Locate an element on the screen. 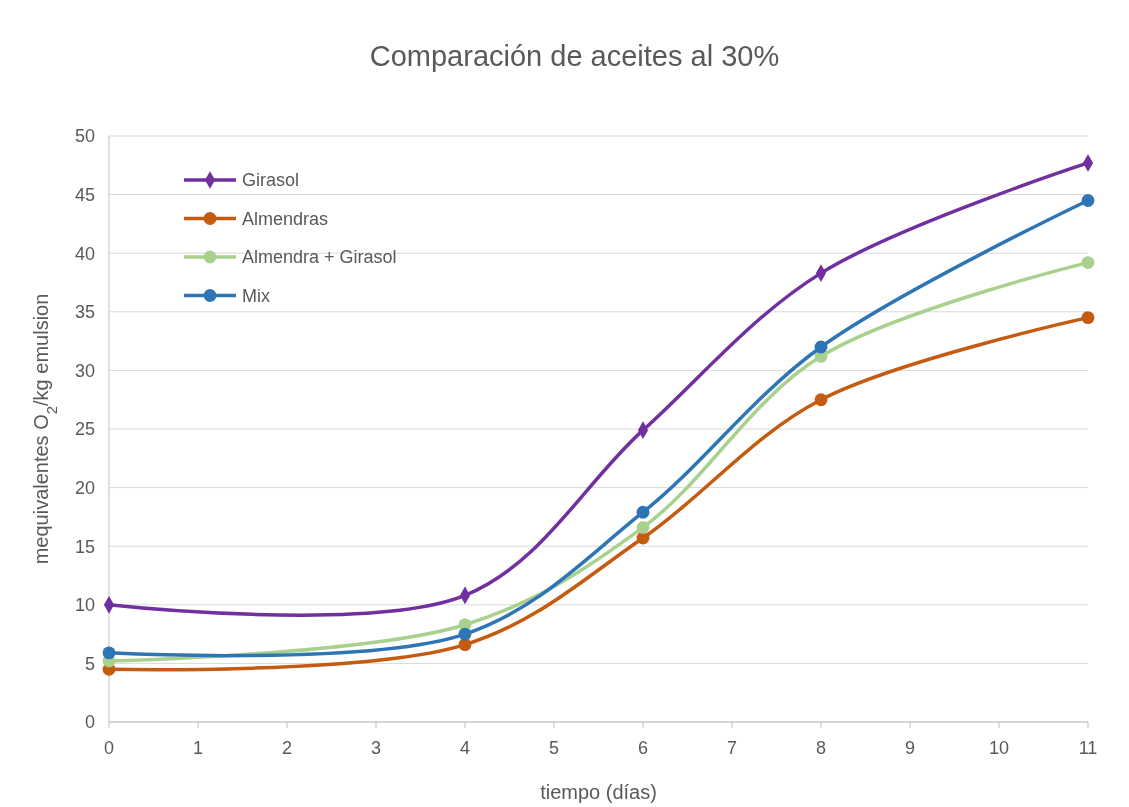  x-tick-label: 10 is located at coordinates (999, 748).